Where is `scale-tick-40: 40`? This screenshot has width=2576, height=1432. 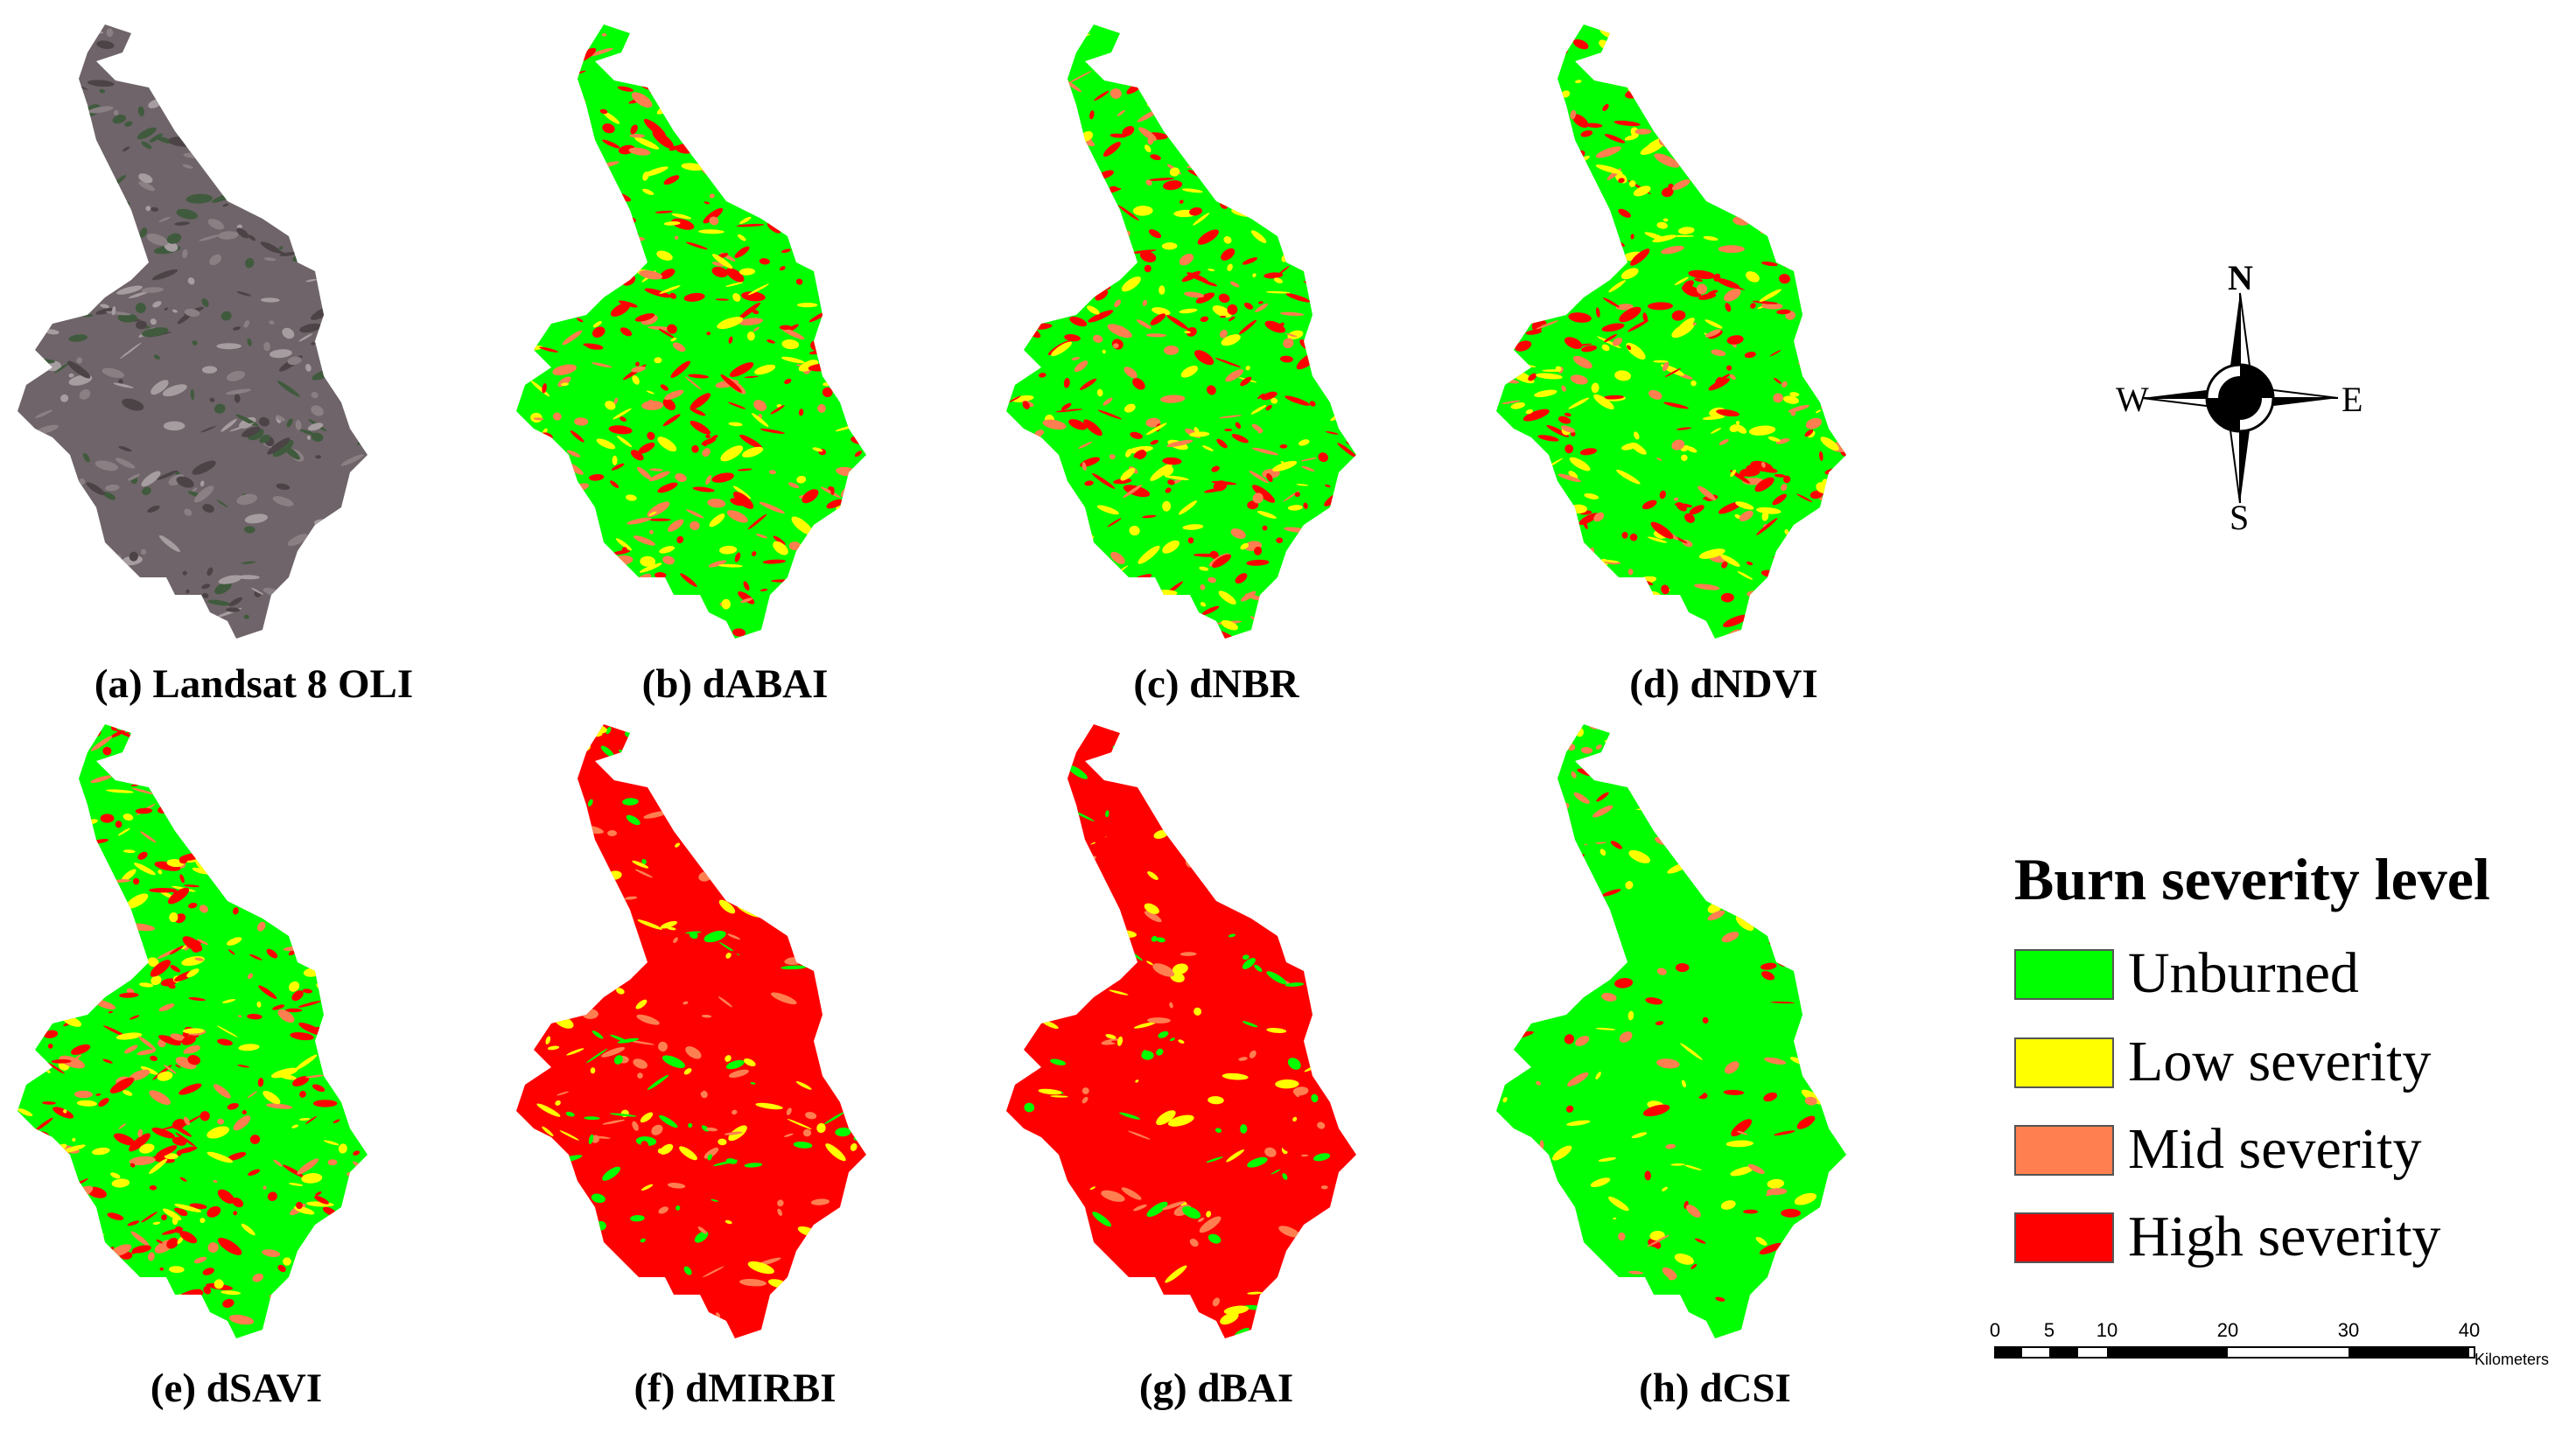
scale-tick-40: 40 is located at coordinates (2469, 1330).